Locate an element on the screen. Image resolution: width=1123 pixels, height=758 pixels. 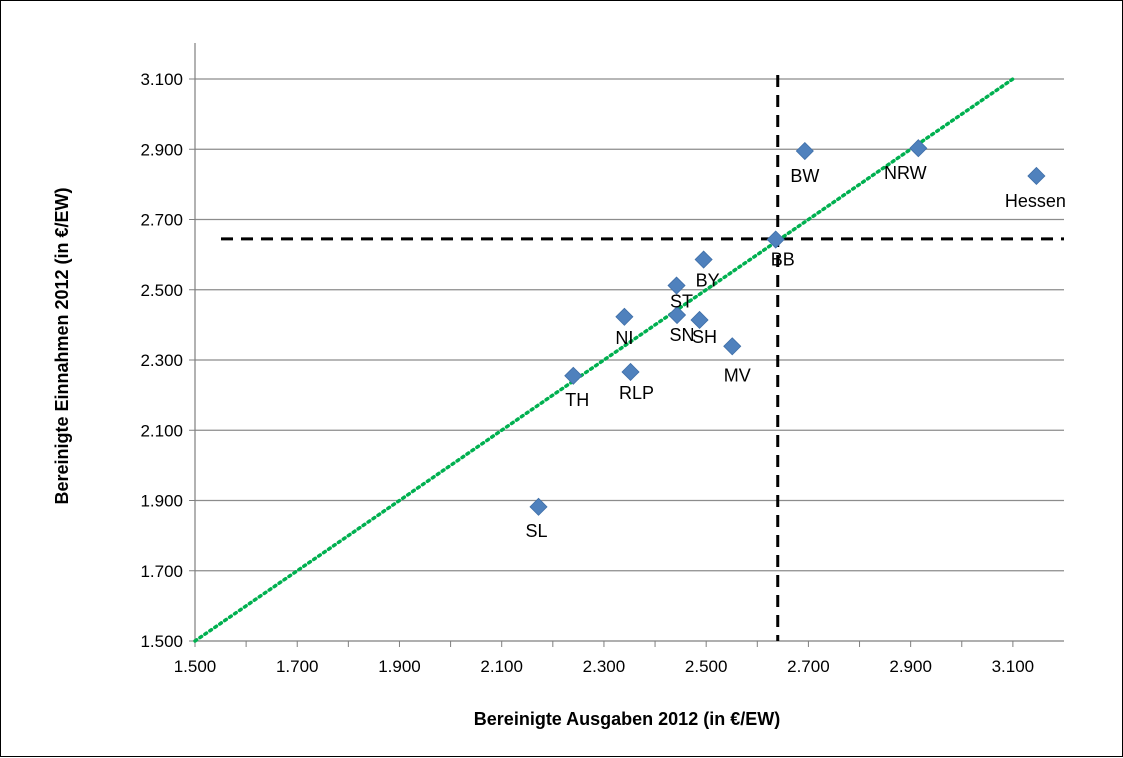
x-tick-label: 2.700 is located at coordinates (808, 666).